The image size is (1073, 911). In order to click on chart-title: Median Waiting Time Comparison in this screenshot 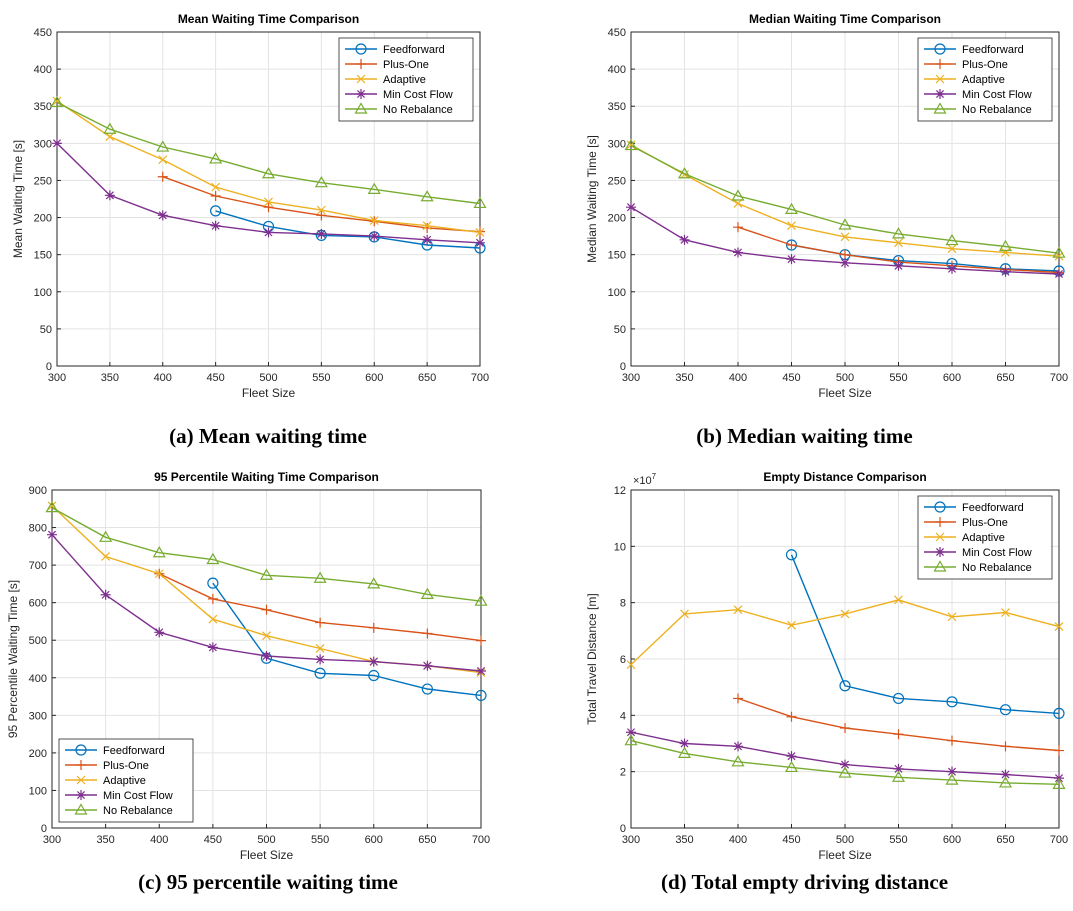, I will do `click(845, 19)`.